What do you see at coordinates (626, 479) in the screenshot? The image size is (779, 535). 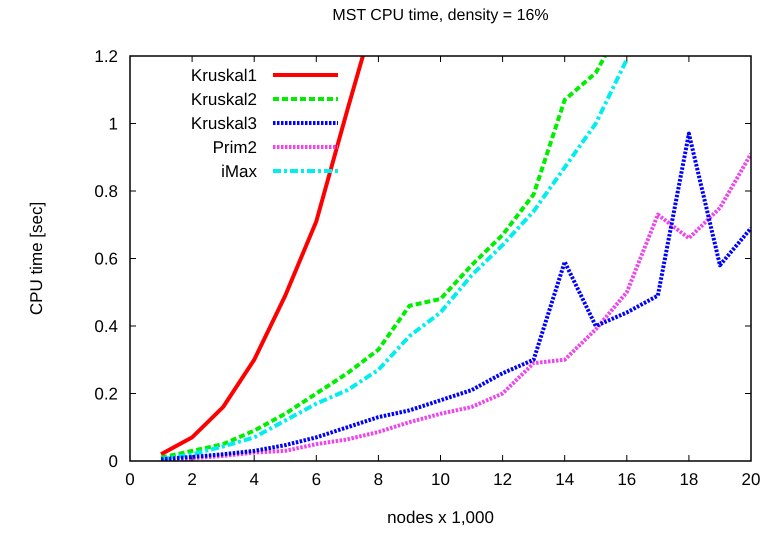 I see `x-tick-label: 16` at bounding box center [626, 479].